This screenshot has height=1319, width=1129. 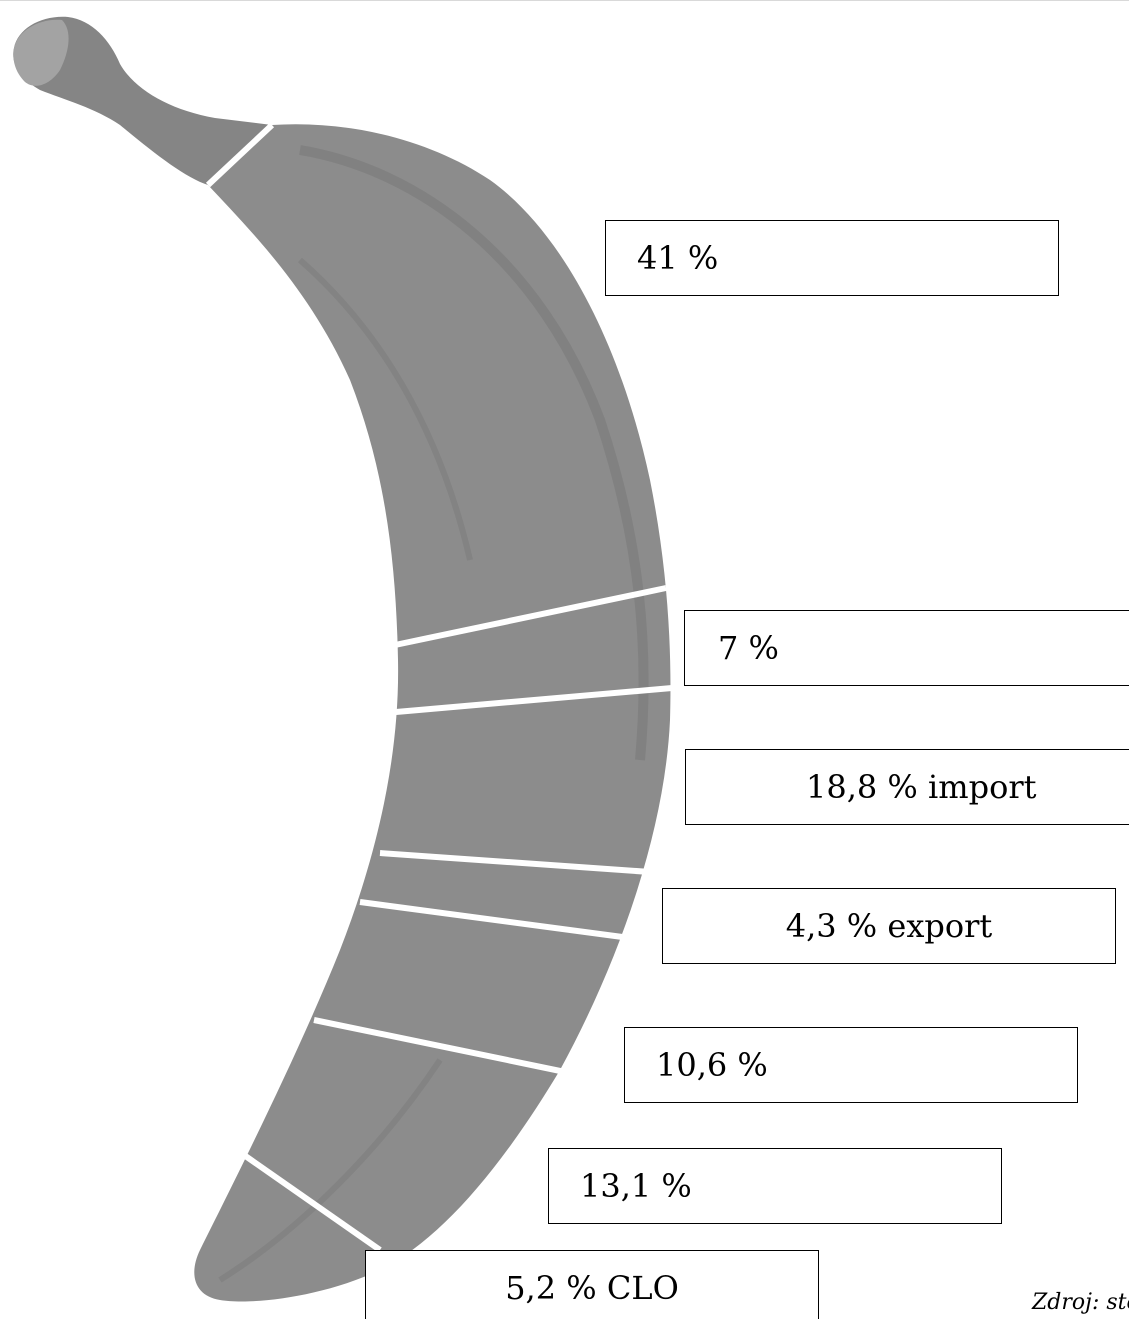 What do you see at coordinates (592, 1288) in the screenshot?
I see `segment-label-text: 5,2 % CLO` at bounding box center [592, 1288].